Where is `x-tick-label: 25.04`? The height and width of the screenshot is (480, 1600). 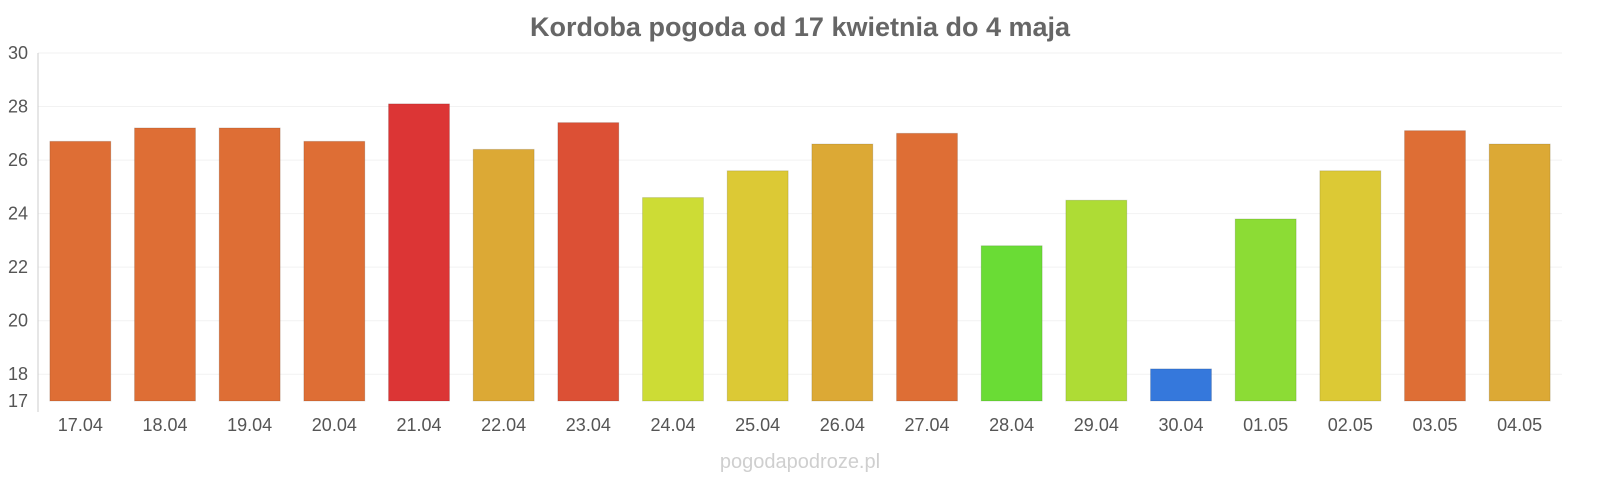
x-tick-label: 25.04 is located at coordinates (757, 425).